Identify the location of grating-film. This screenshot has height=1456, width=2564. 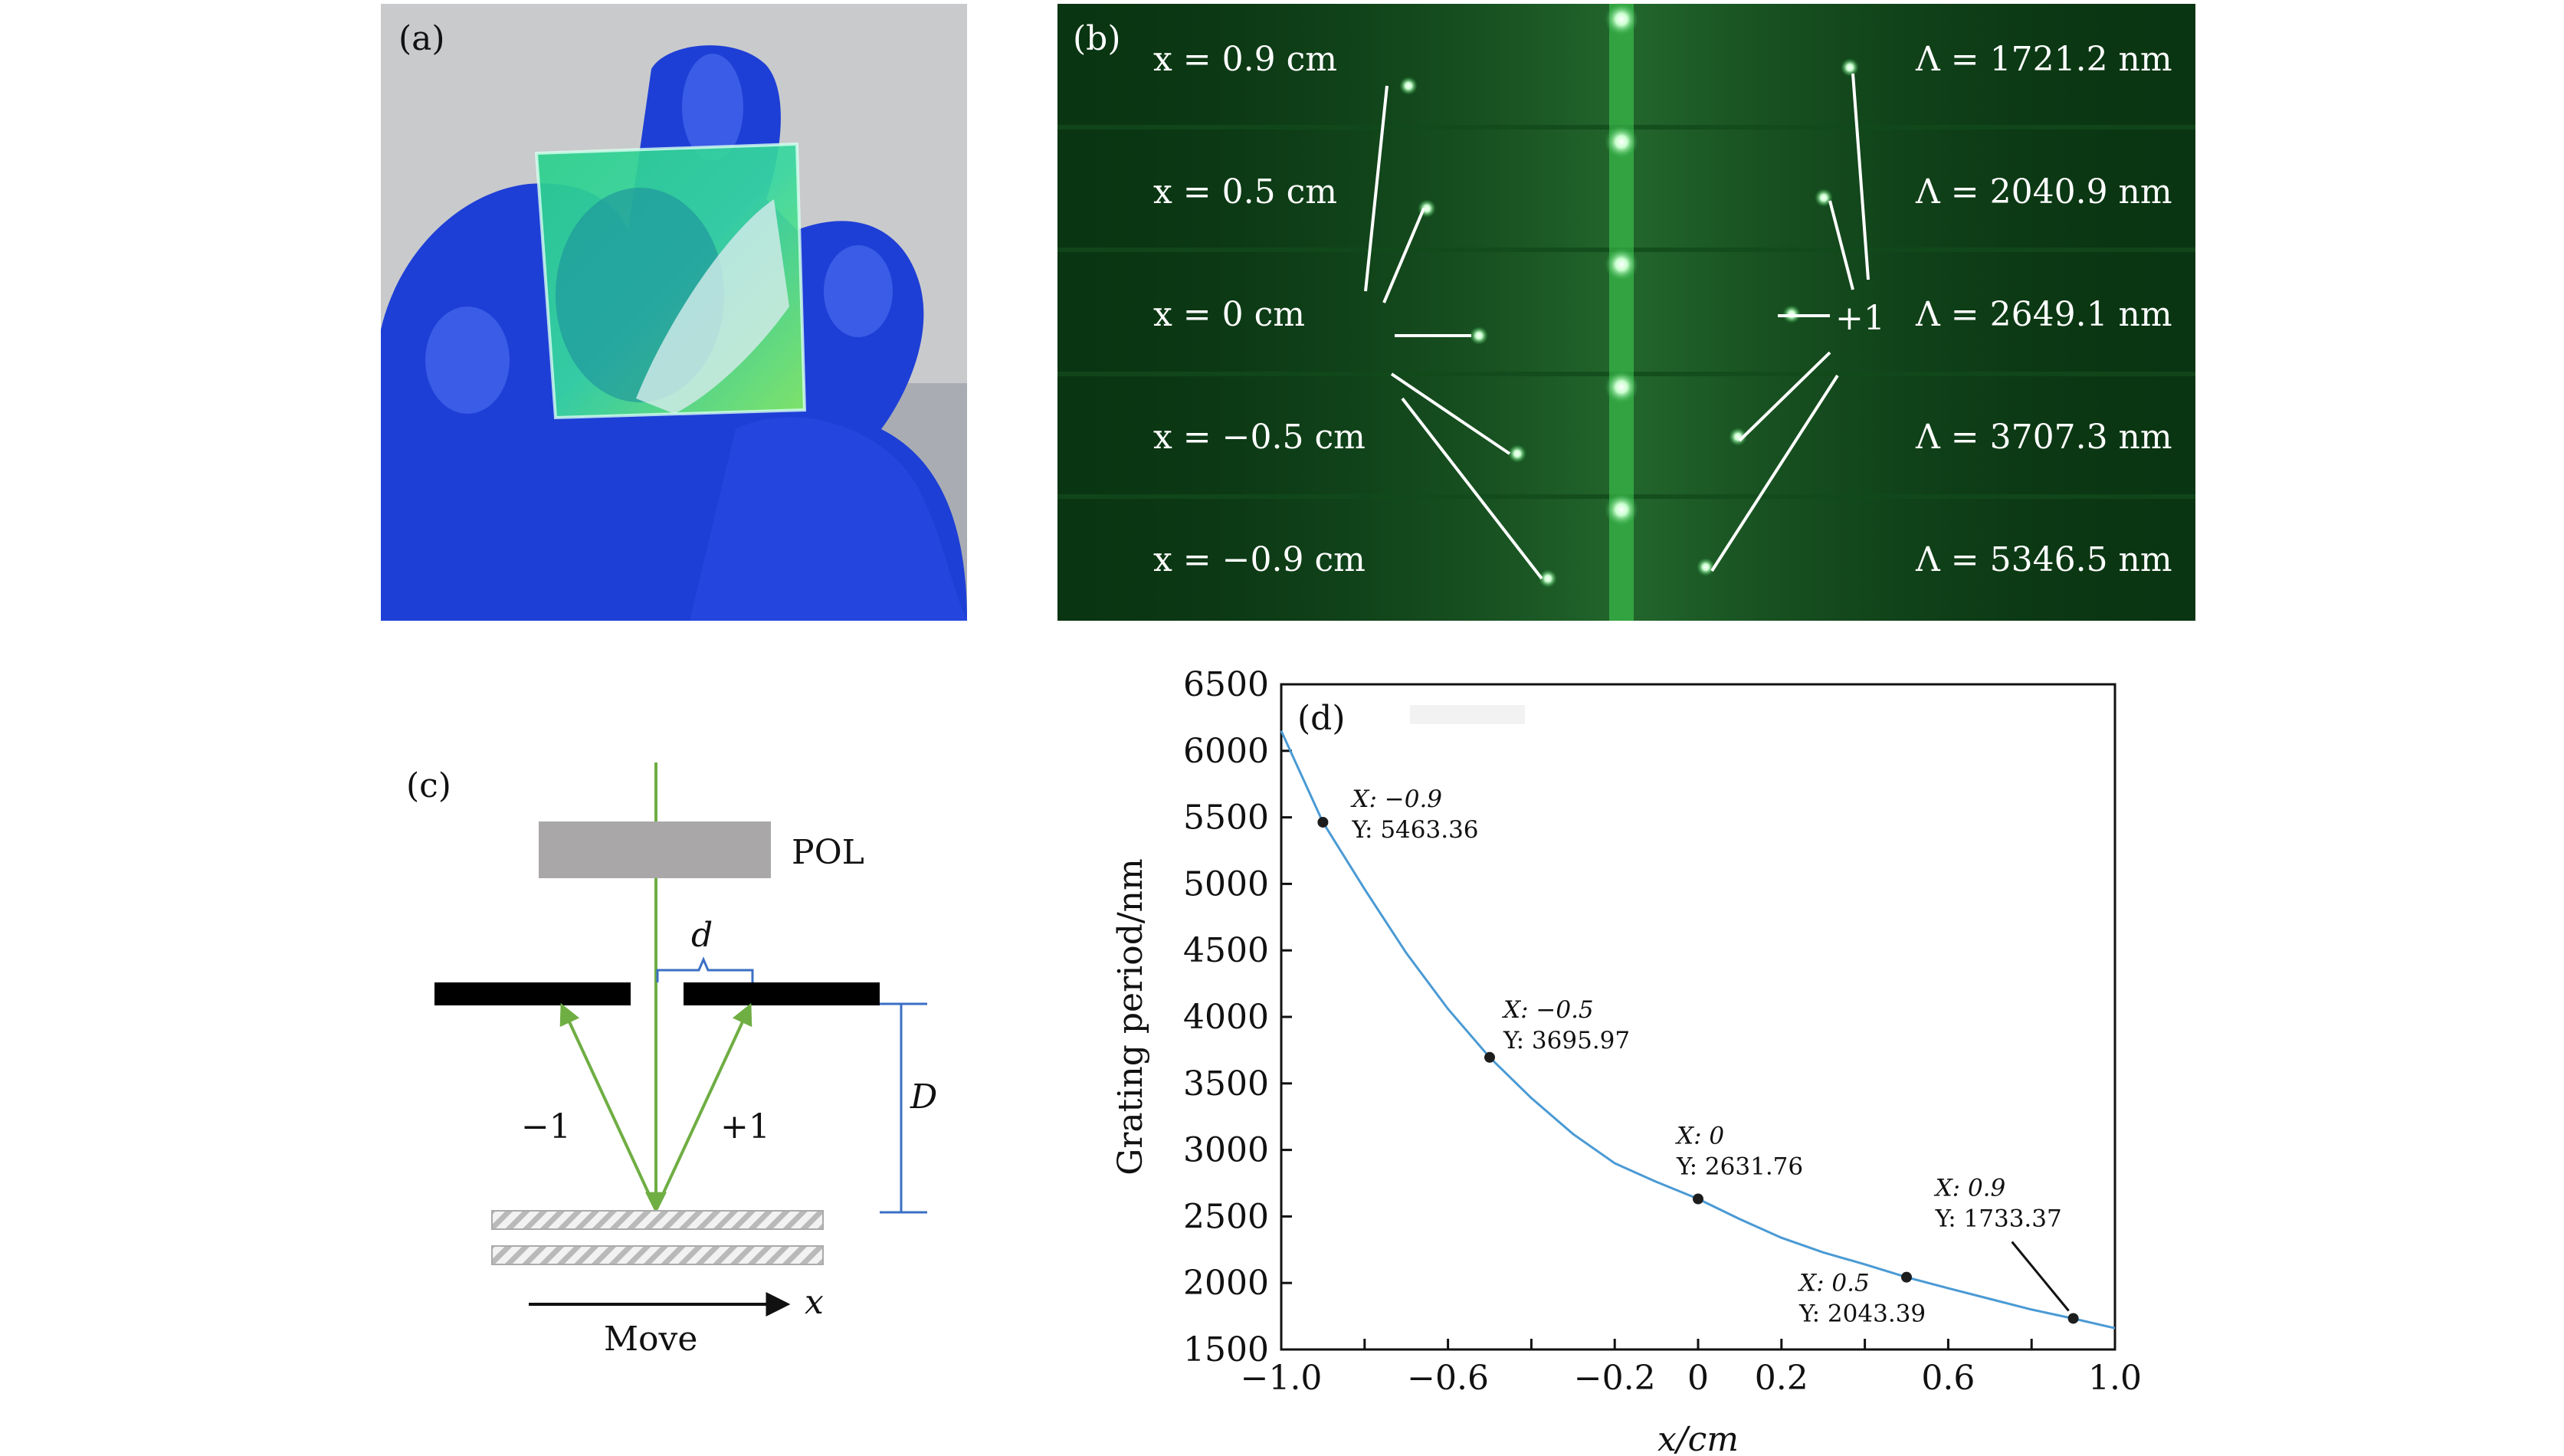
(670, 281).